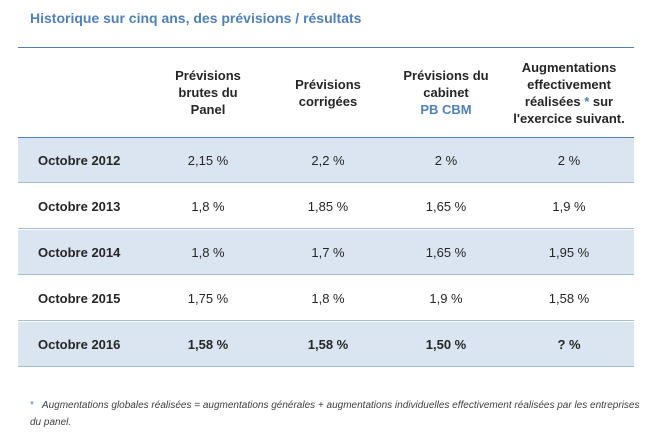  I want to click on cell-value: 2,2 %, so click(328, 160).